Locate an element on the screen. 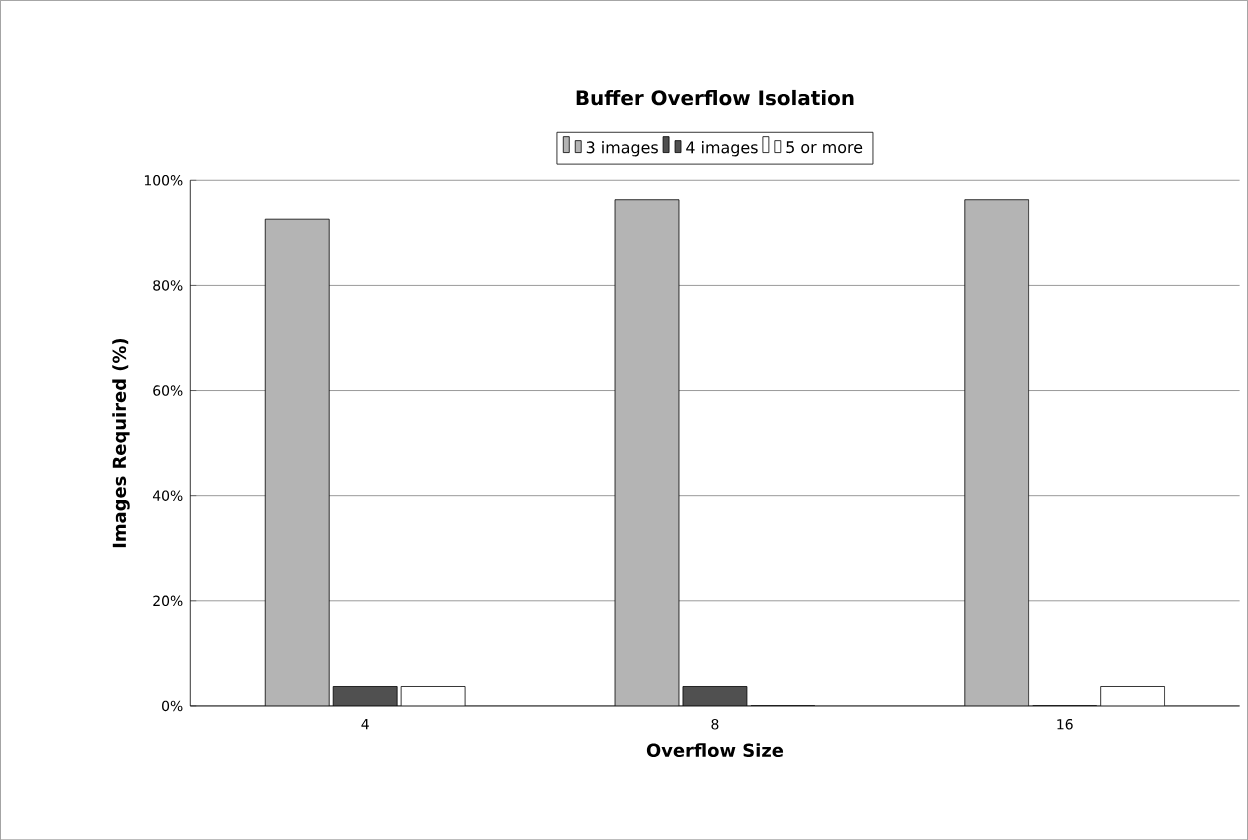 The width and height of the screenshot is (1248, 840). x-axis-title: Overflow Size is located at coordinates (715, 750).